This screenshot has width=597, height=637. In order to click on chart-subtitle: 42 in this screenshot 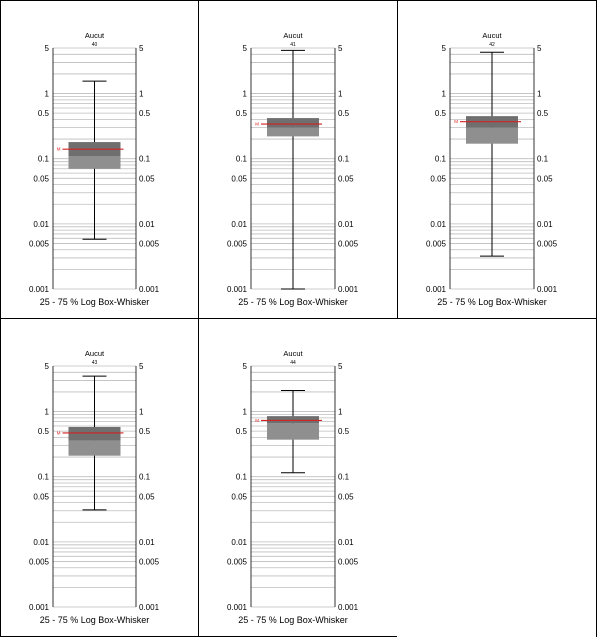, I will do `click(492, 45)`.